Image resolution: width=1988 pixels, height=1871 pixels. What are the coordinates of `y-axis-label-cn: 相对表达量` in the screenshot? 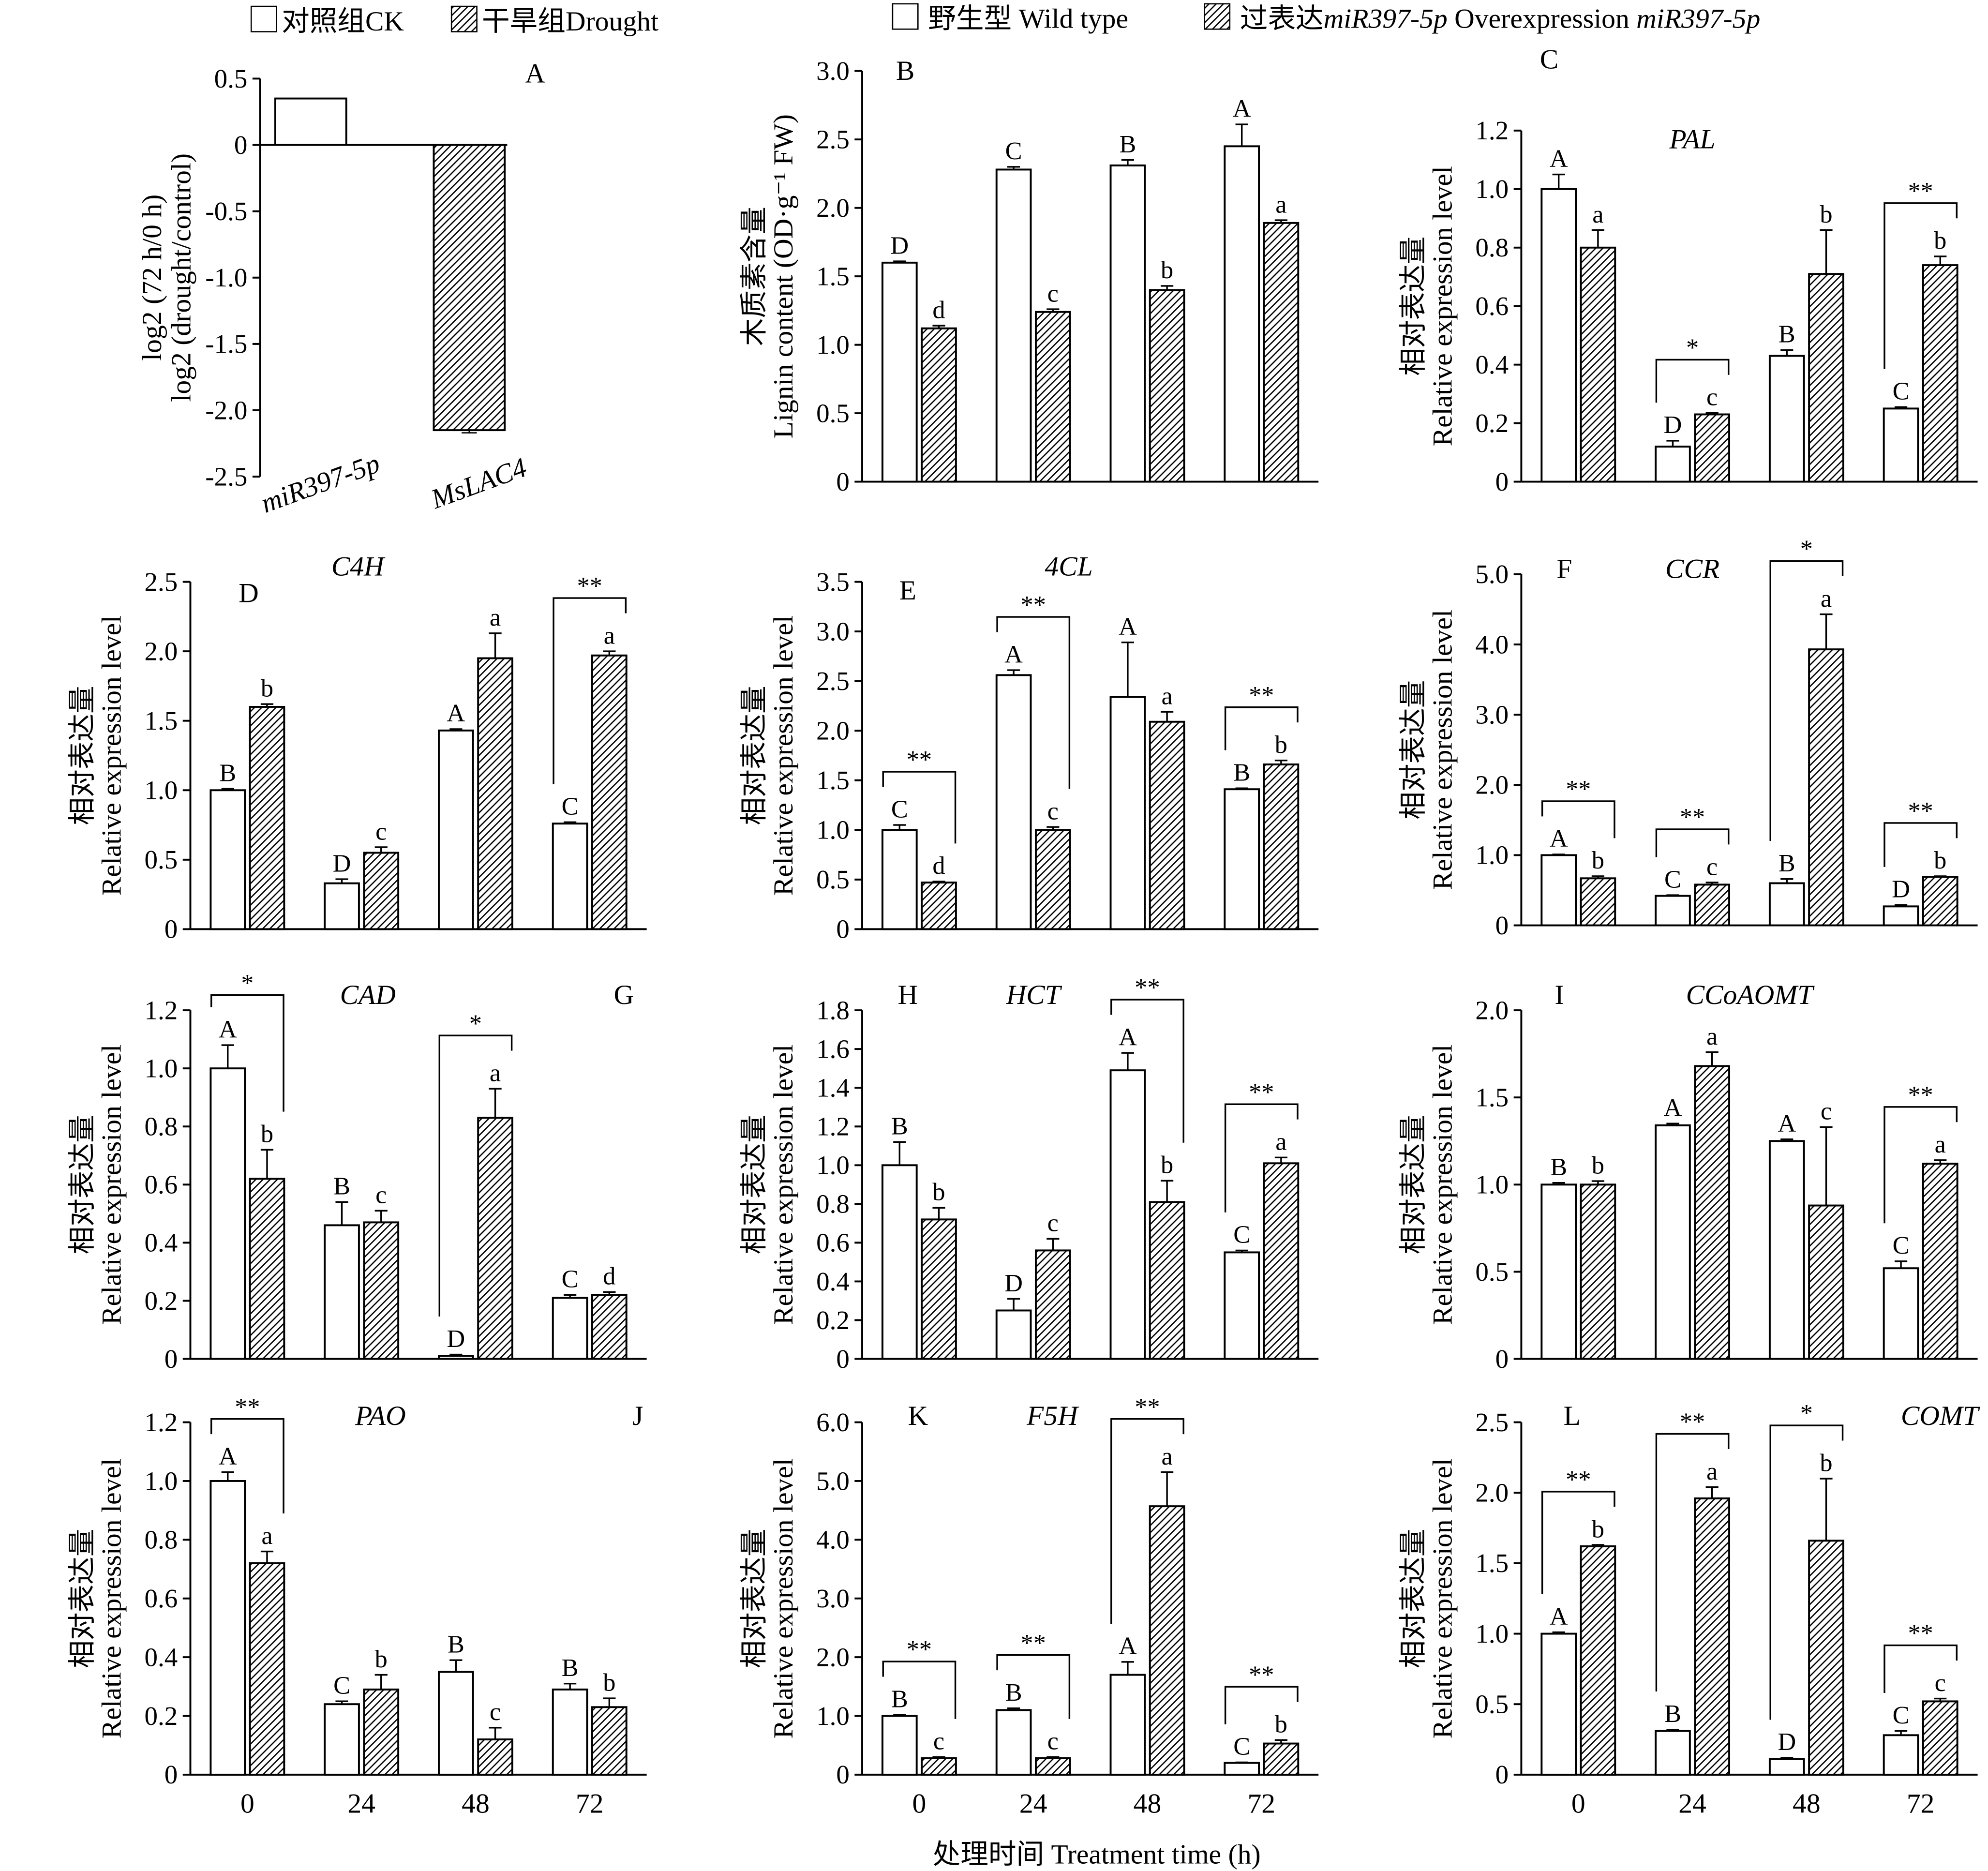 It's located at (82, 1184).